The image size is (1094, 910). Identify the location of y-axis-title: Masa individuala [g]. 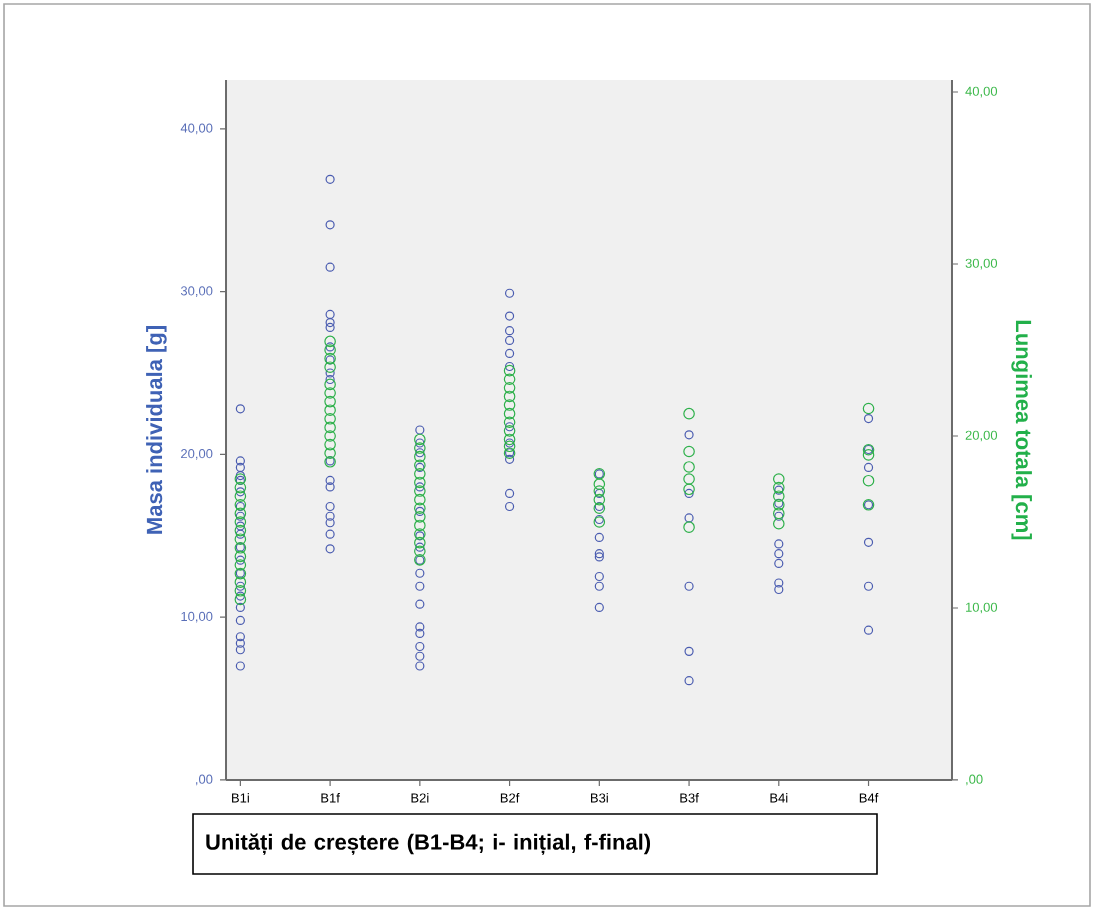
(156, 430).